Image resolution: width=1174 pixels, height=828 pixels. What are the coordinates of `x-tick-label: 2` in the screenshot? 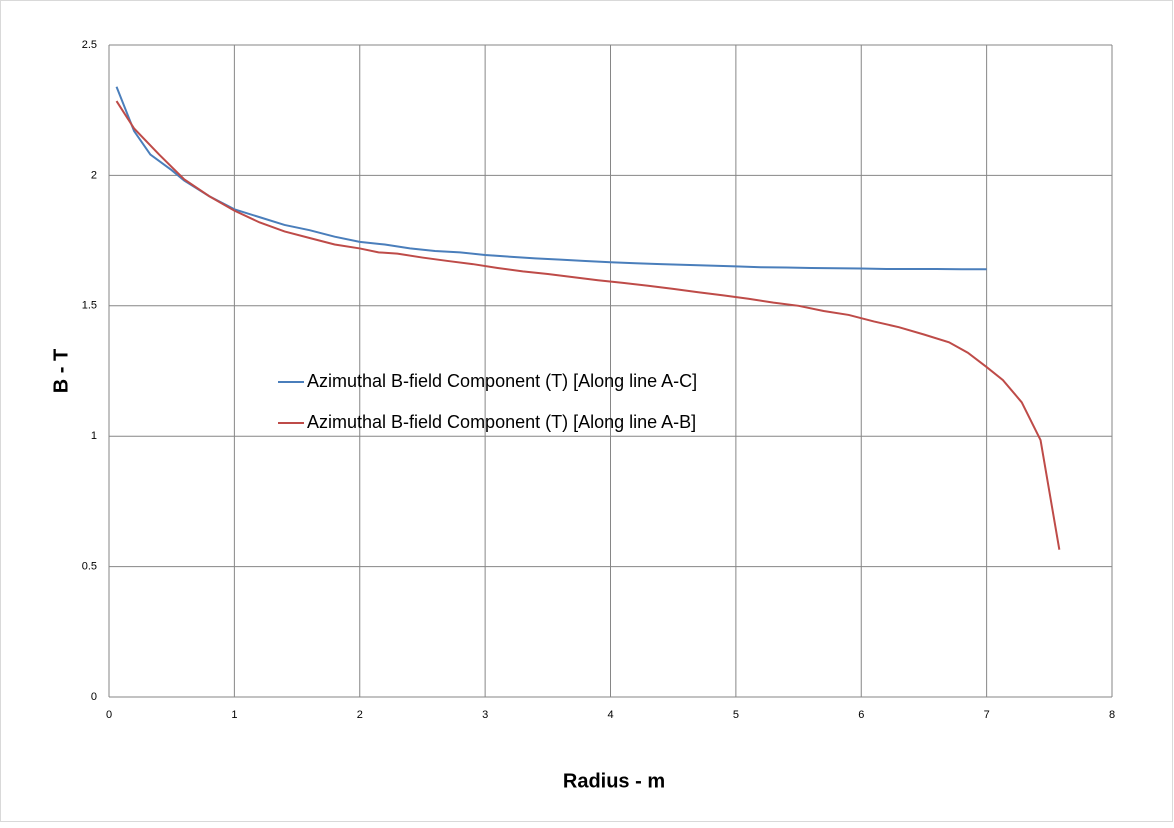 It's located at (360, 715).